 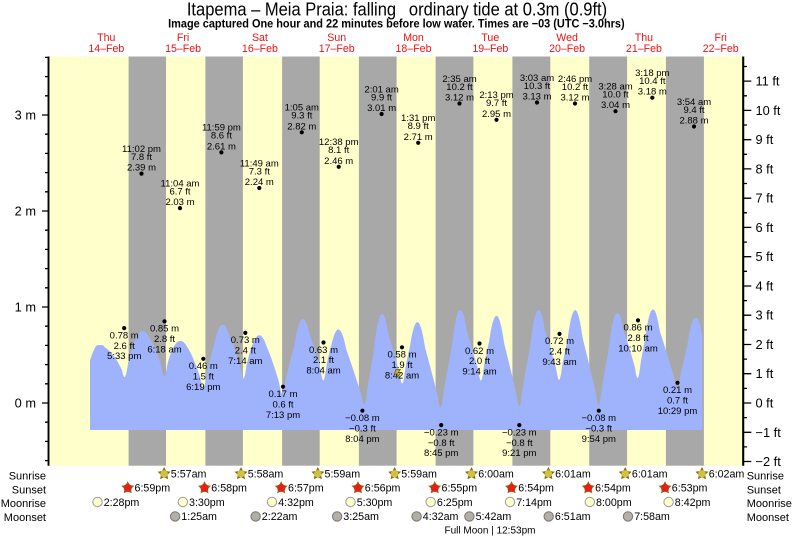 I want to click on svg-text: 7.3 ft, so click(x=259, y=171).